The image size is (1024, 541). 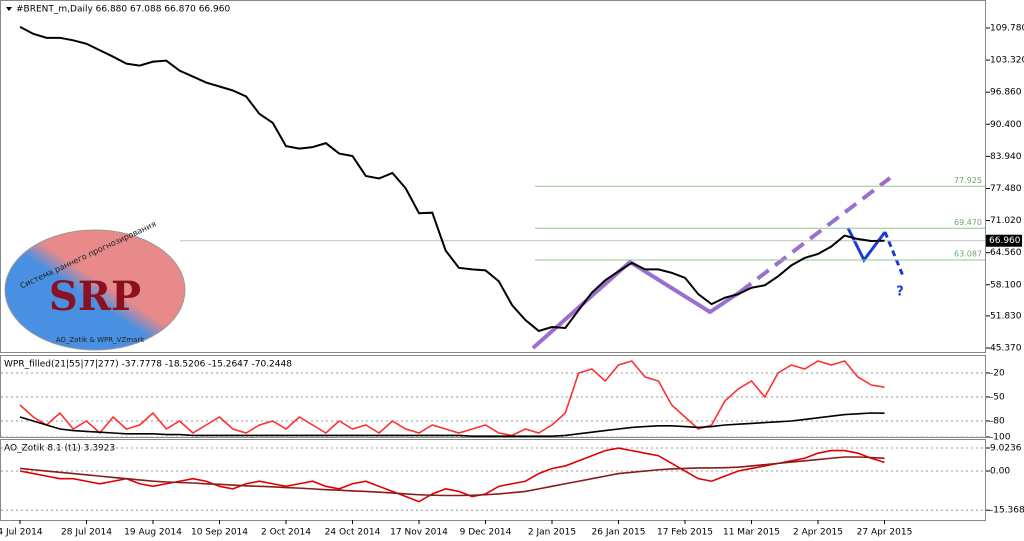 What do you see at coordinates (885, 533) in the screenshot?
I see `x-tick-label: 27 Apr 2015` at bounding box center [885, 533].